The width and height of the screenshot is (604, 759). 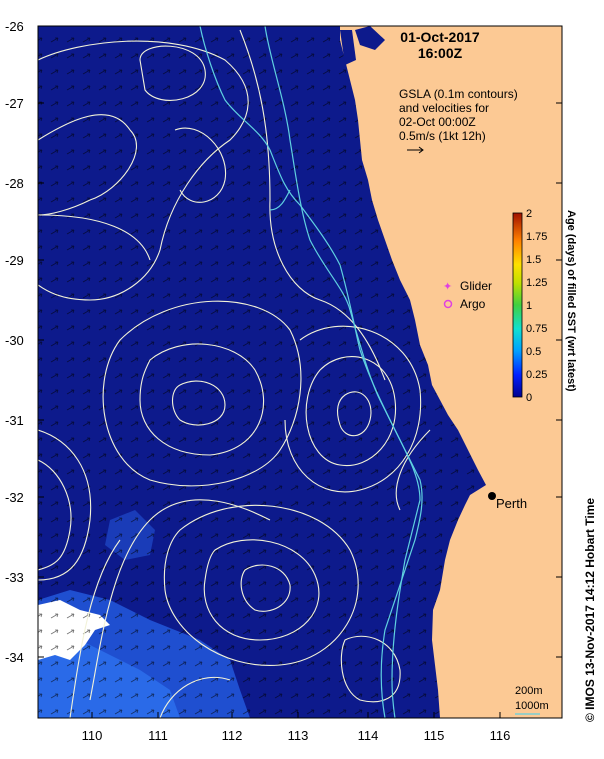 What do you see at coordinates (529, 398) in the screenshot?
I see `colorbar-tick: 0` at bounding box center [529, 398].